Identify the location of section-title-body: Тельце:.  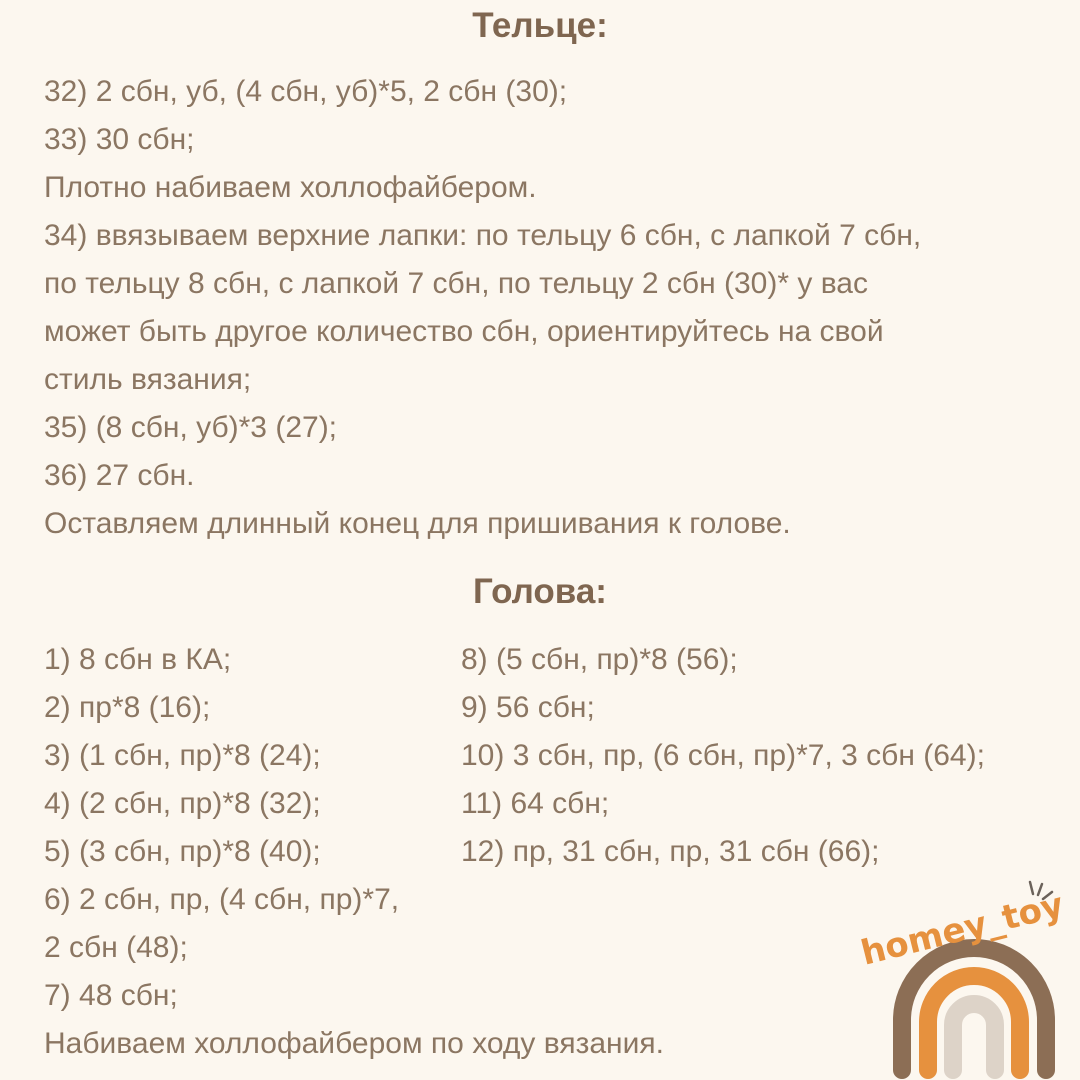
(540, 25).